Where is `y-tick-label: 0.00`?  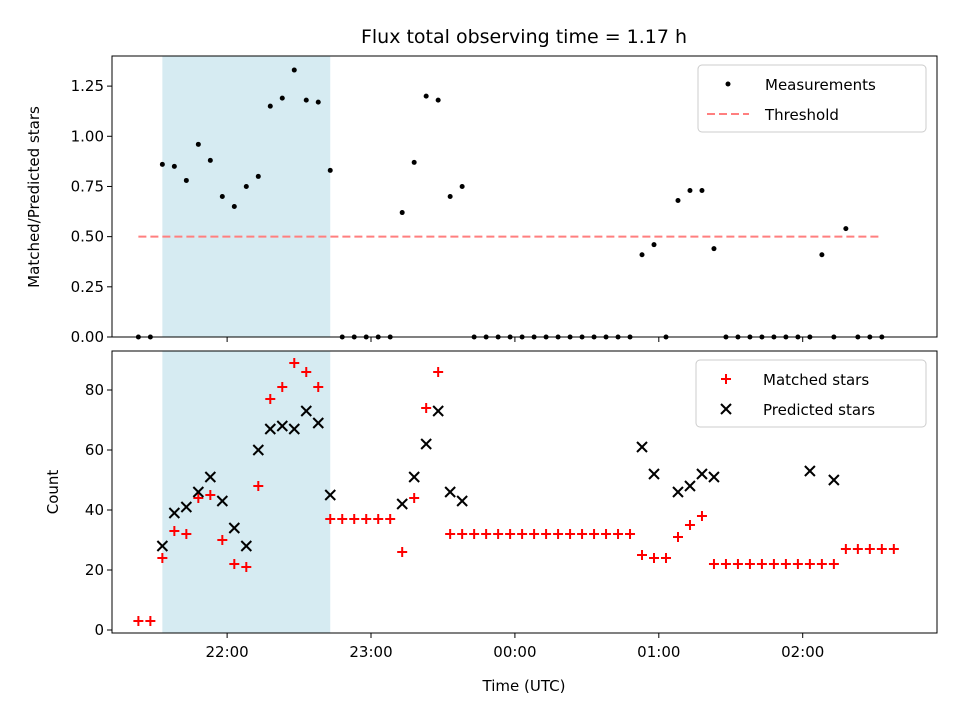 y-tick-label: 0.00 is located at coordinates (87, 337).